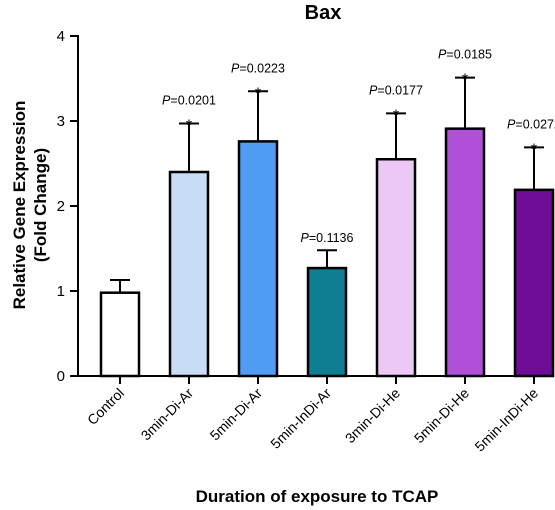 The image size is (555, 510). What do you see at coordinates (40, 205) in the screenshot?
I see `y-axis-title-line2: (Fold Change)` at bounding box center [40, 205].